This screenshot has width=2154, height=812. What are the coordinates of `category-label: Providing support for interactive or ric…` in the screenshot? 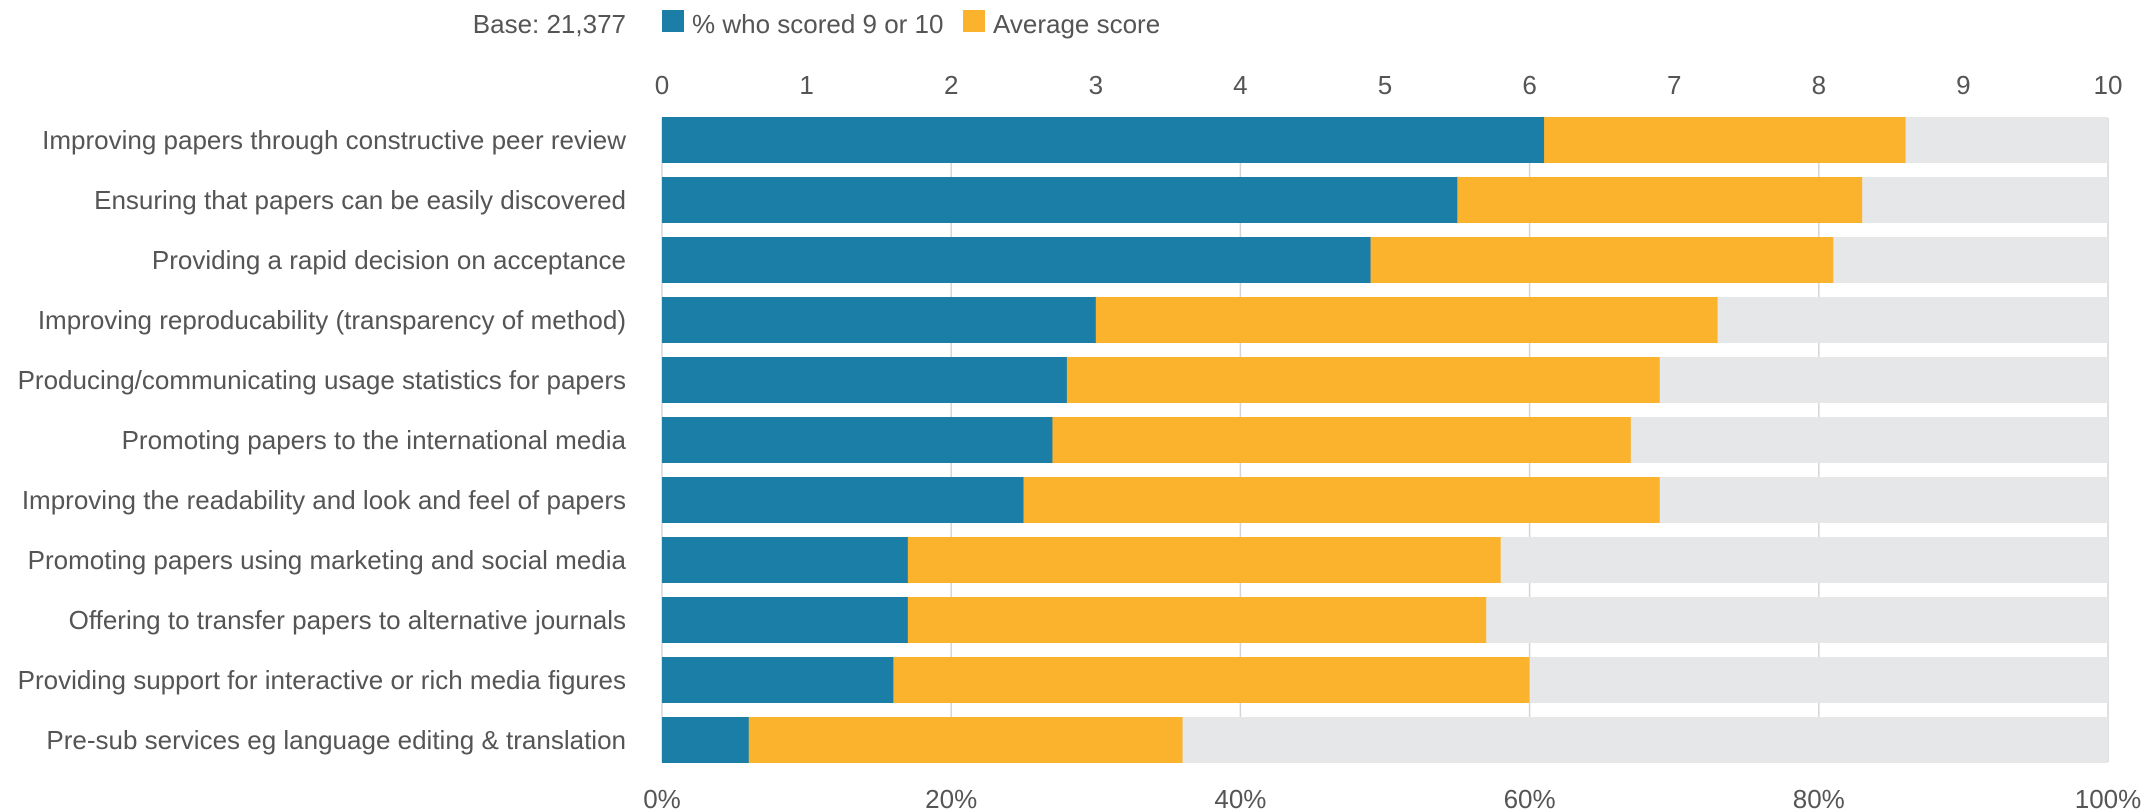 It's located at (322, 680).